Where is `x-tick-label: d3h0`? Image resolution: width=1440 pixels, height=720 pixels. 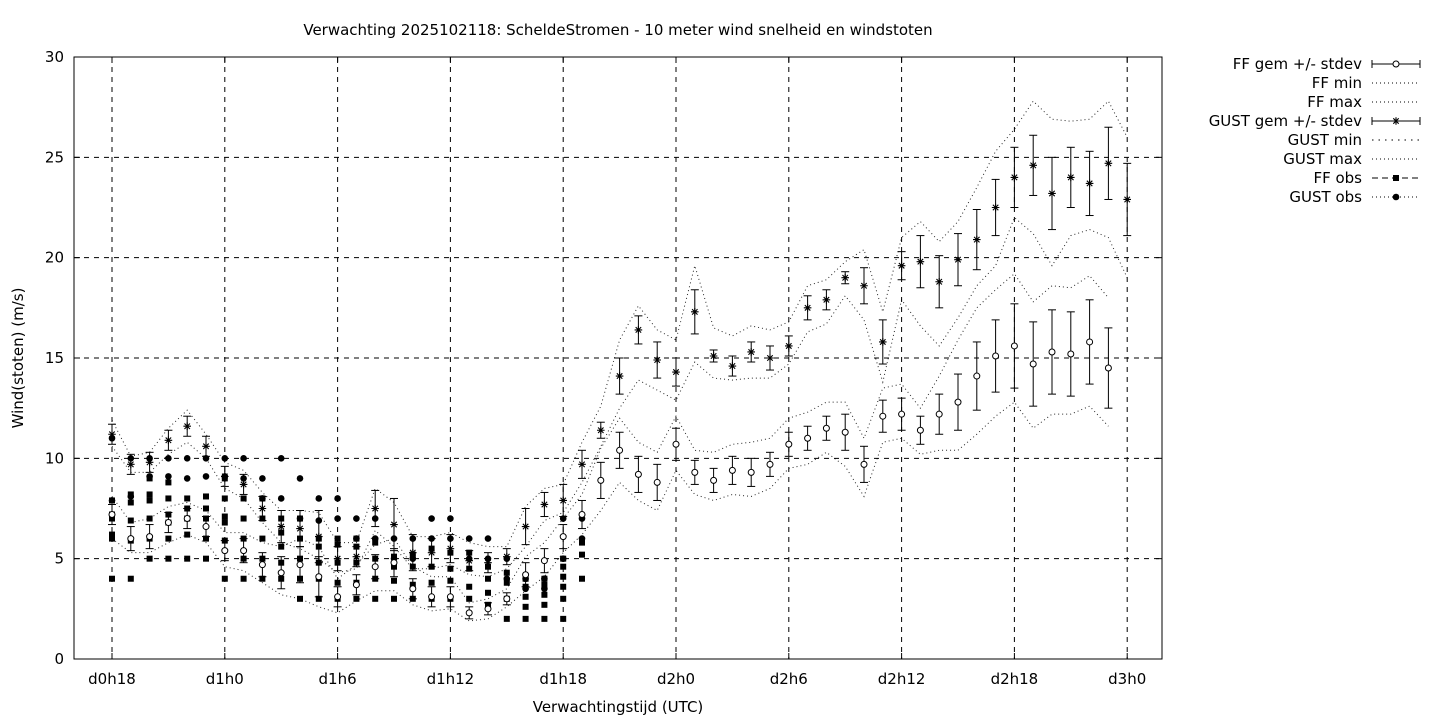 x-tick-label: d3h0 is located at coordinates (1127, 679).